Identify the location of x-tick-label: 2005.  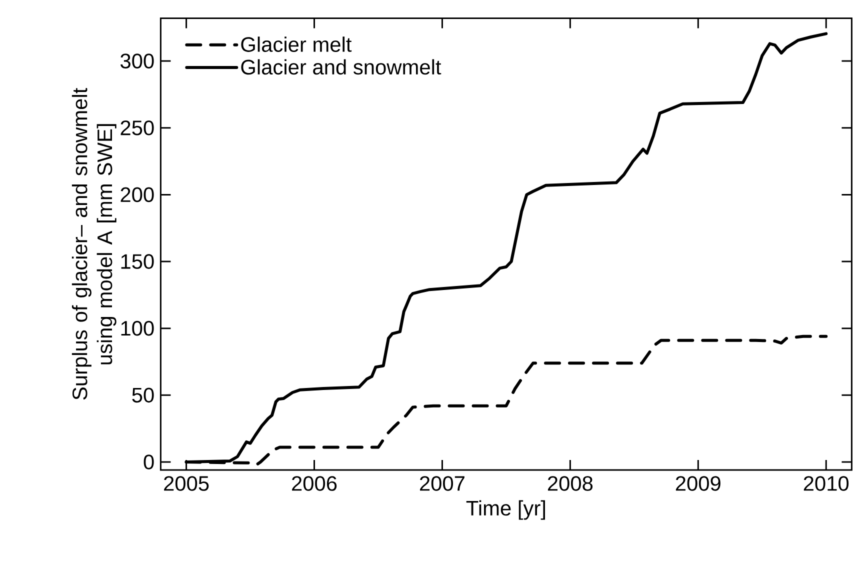
(186, 483).